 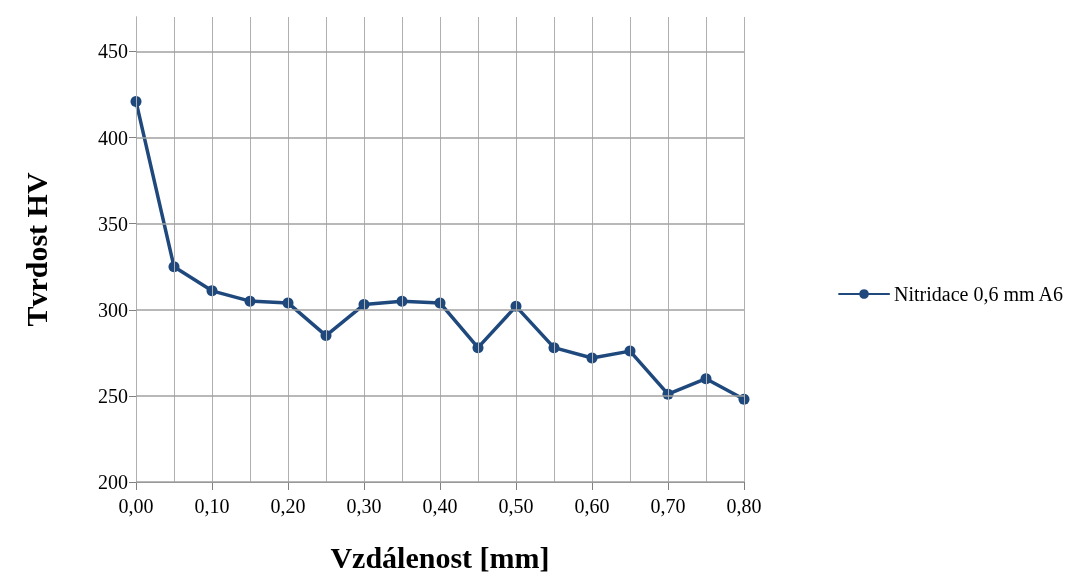 I want to click on y-tick-label: 350, so click(x=113, y=223).